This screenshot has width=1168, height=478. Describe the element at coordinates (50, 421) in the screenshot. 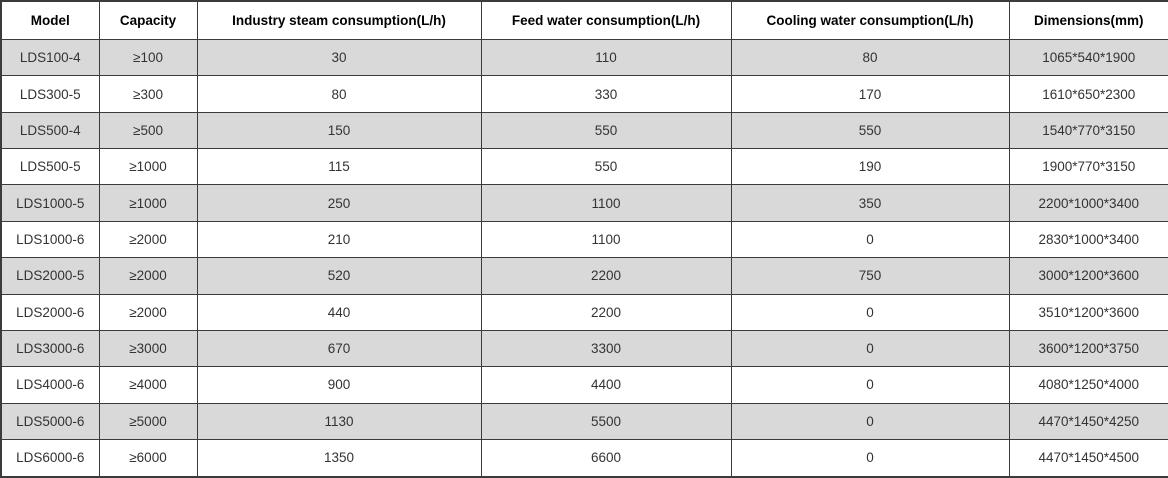

I see `cell-model: LDS5000-6` at that location.